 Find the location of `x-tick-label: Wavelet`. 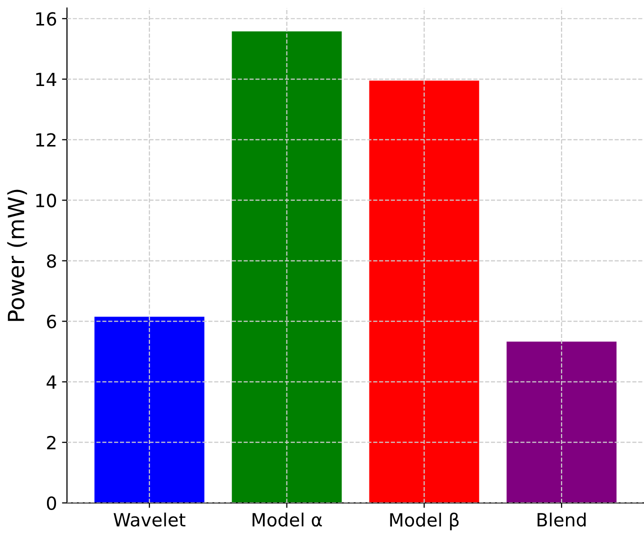

x-tick-label: Wavelet is located at coordinates (150, 519).